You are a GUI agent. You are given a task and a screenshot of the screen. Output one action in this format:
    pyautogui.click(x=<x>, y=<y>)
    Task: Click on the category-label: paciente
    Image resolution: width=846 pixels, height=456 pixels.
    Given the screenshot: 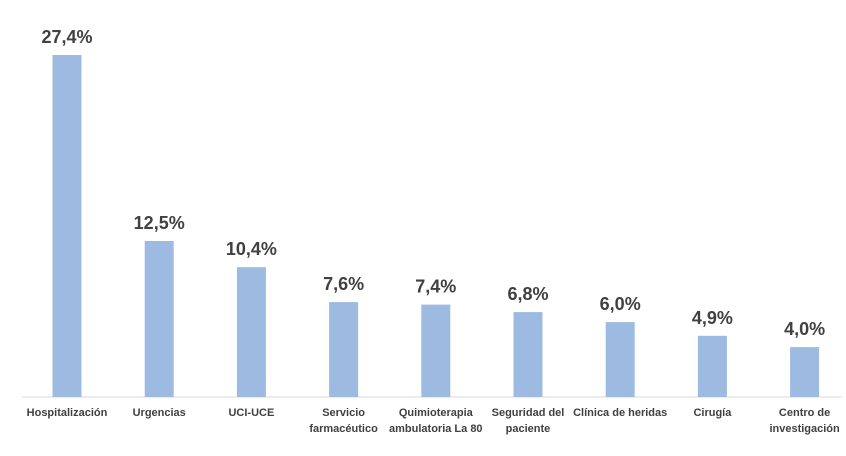 What is the action you would take?
    pyautogui.click(x=528, y=429)
    